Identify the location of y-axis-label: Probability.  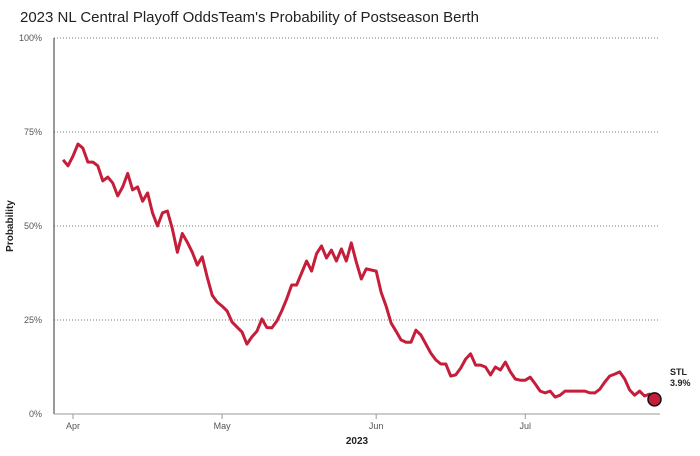
(10, 226).